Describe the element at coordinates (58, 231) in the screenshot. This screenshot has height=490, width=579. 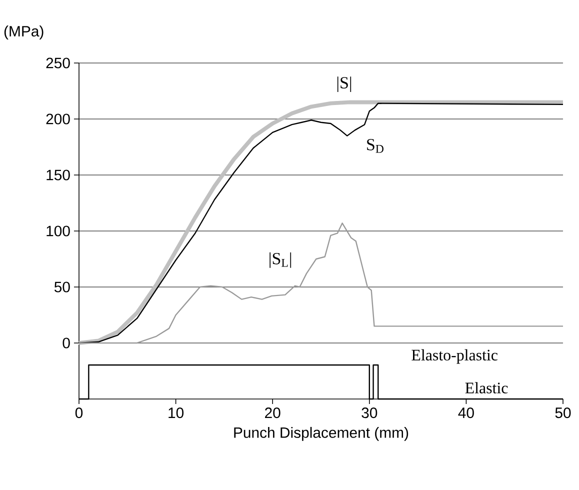
I see `y-tick-label: 100` at that location.